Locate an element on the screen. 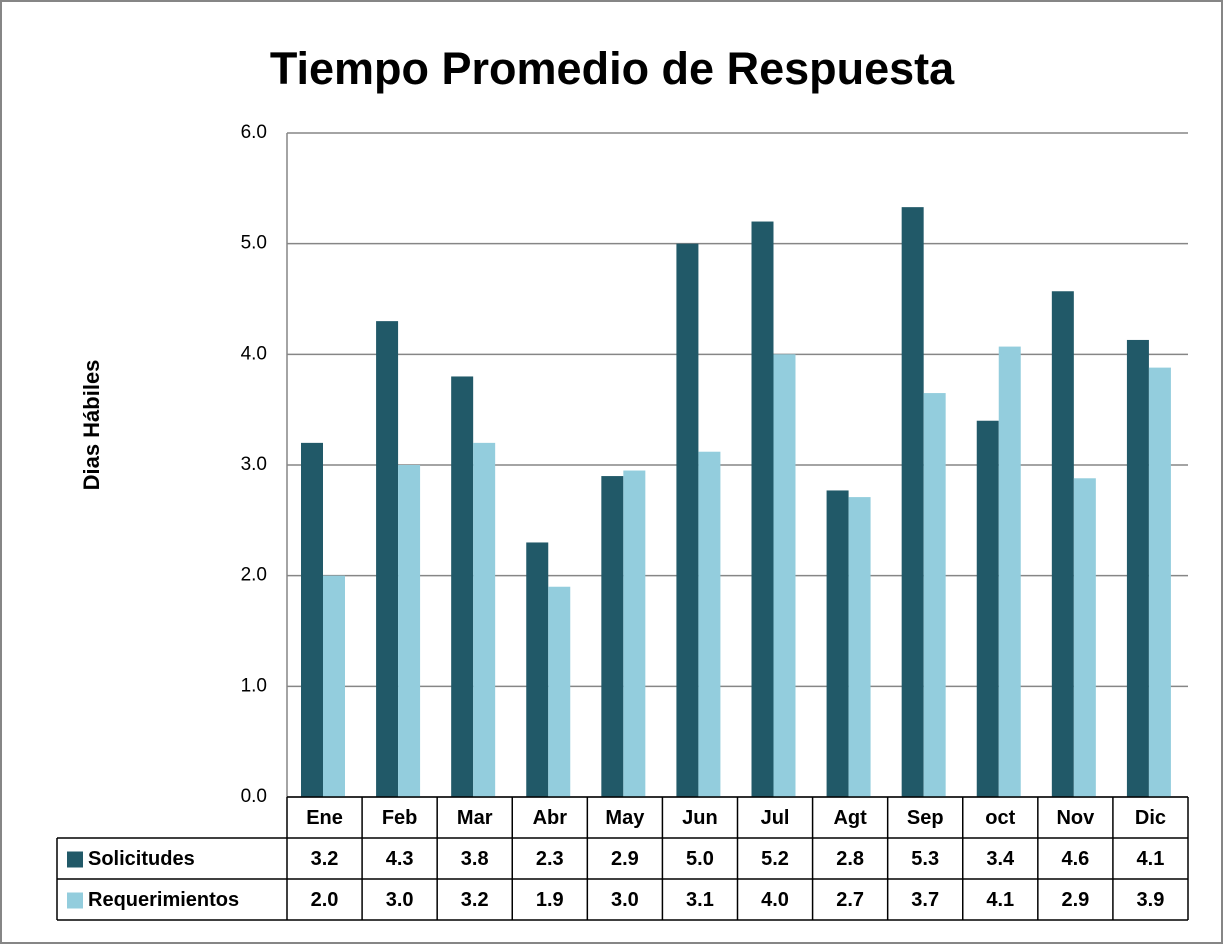 The width and height of the screenshot is (1223, 944). chart-title: Tiempo Promedio de Respuesta is located at coordinates (612, 68).